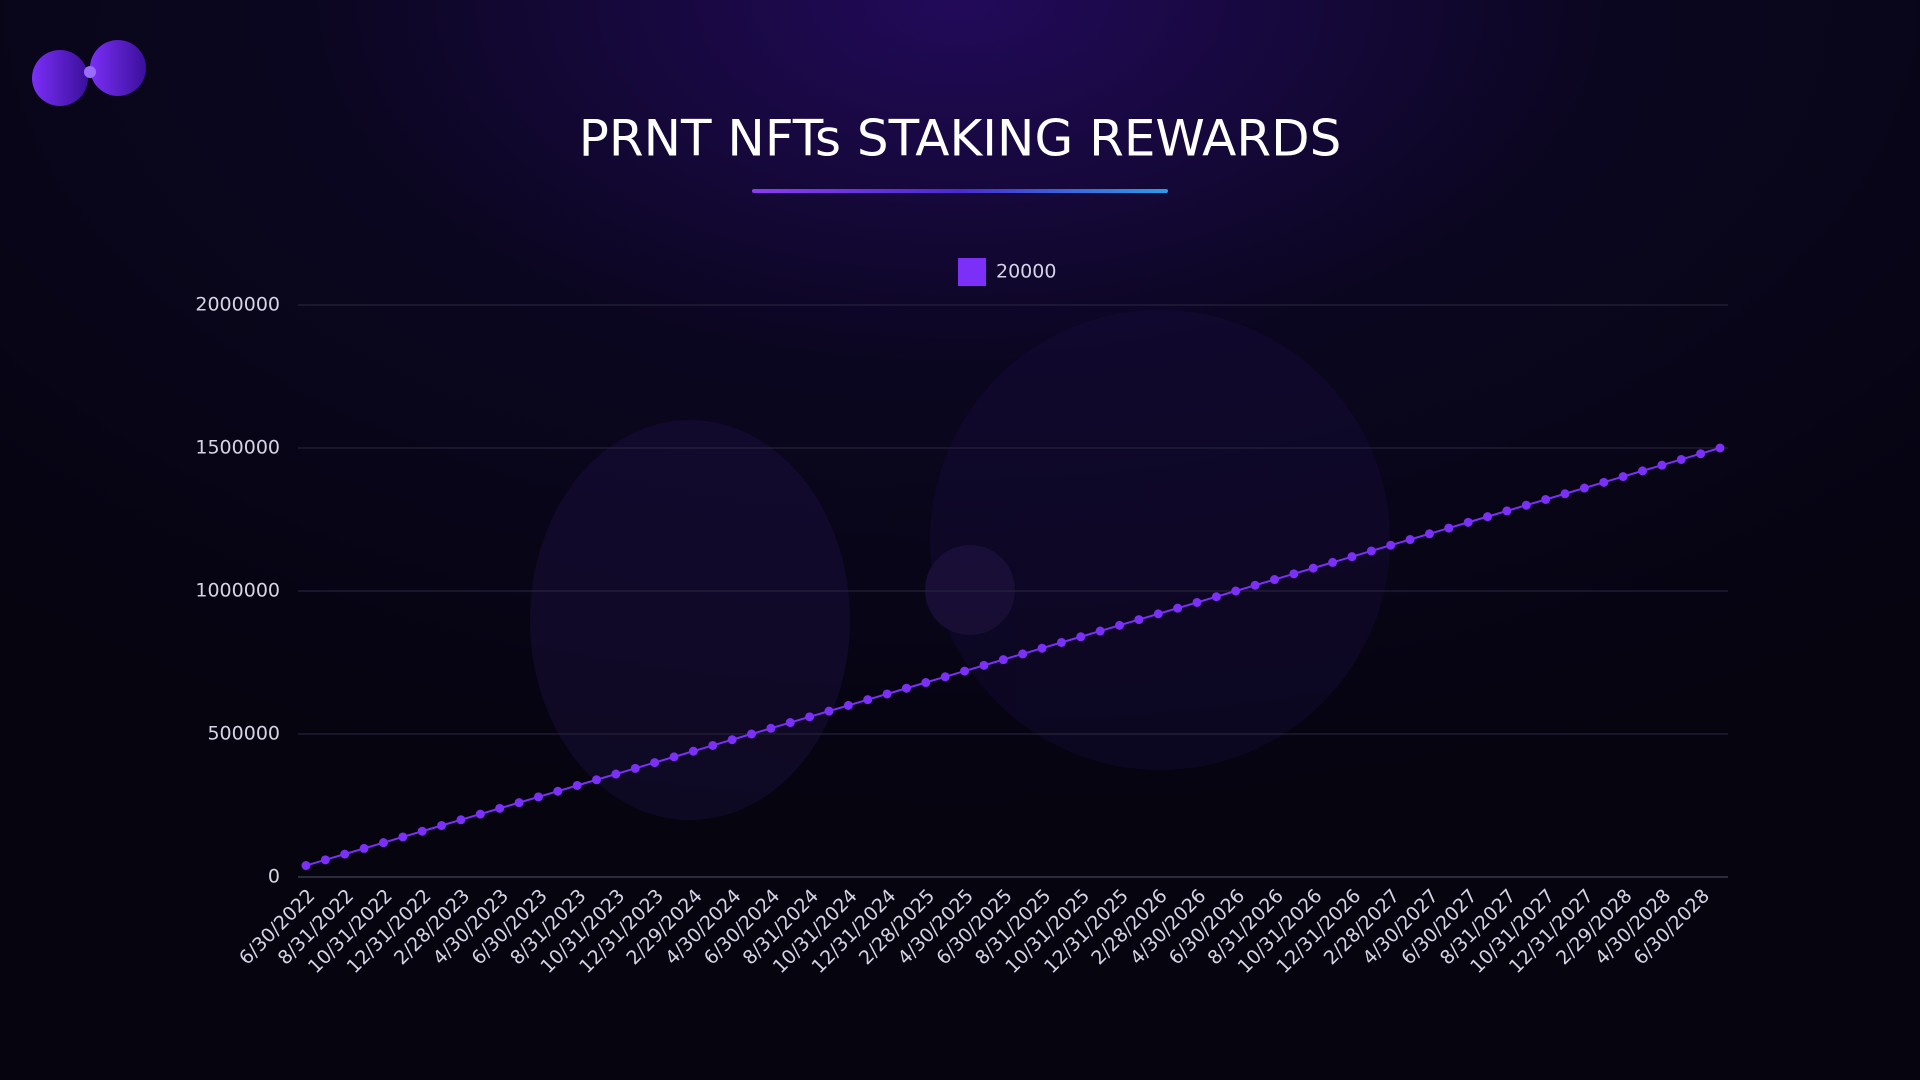 Image resolution: width=1920 pixels, height=1080 pixels. Describe the element at coordinates (243, 734) in the screenshot. I see `y-tick-label: 500000` at that location.